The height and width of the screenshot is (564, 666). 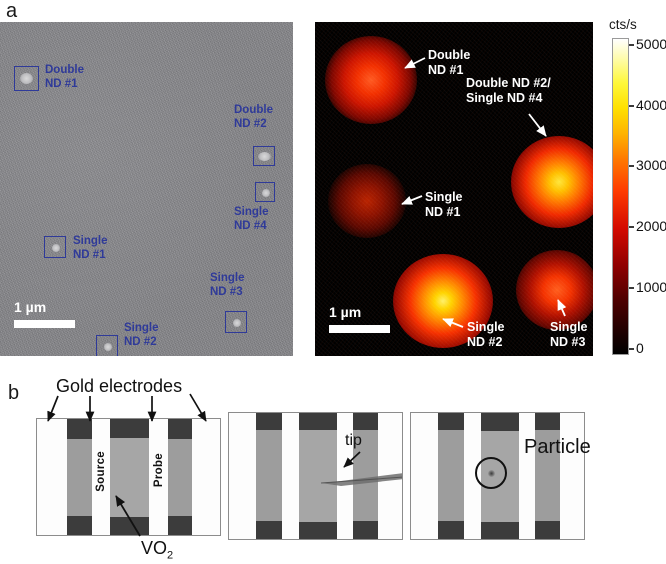 I want to click on vo2-label-subscript: 2, so click(x=170, y=555).